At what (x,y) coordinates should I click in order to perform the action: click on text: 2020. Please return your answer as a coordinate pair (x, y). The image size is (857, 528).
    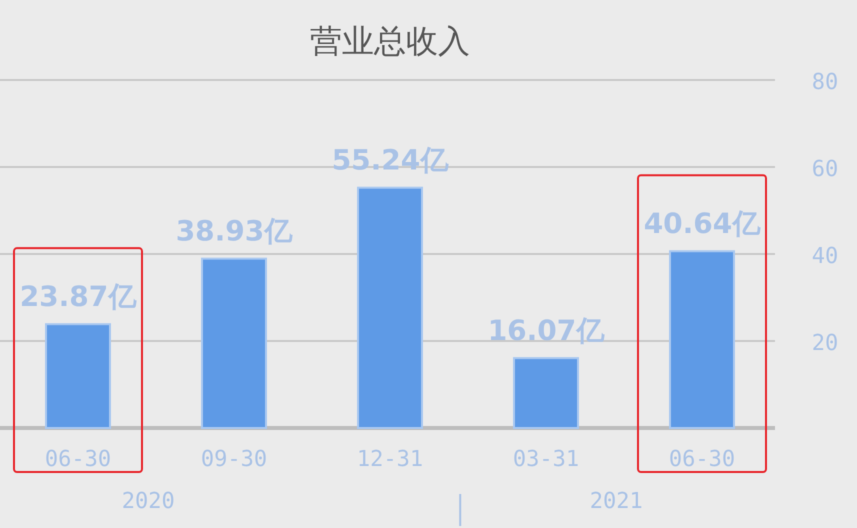
    Looking at the image, I should click on (148, 501).